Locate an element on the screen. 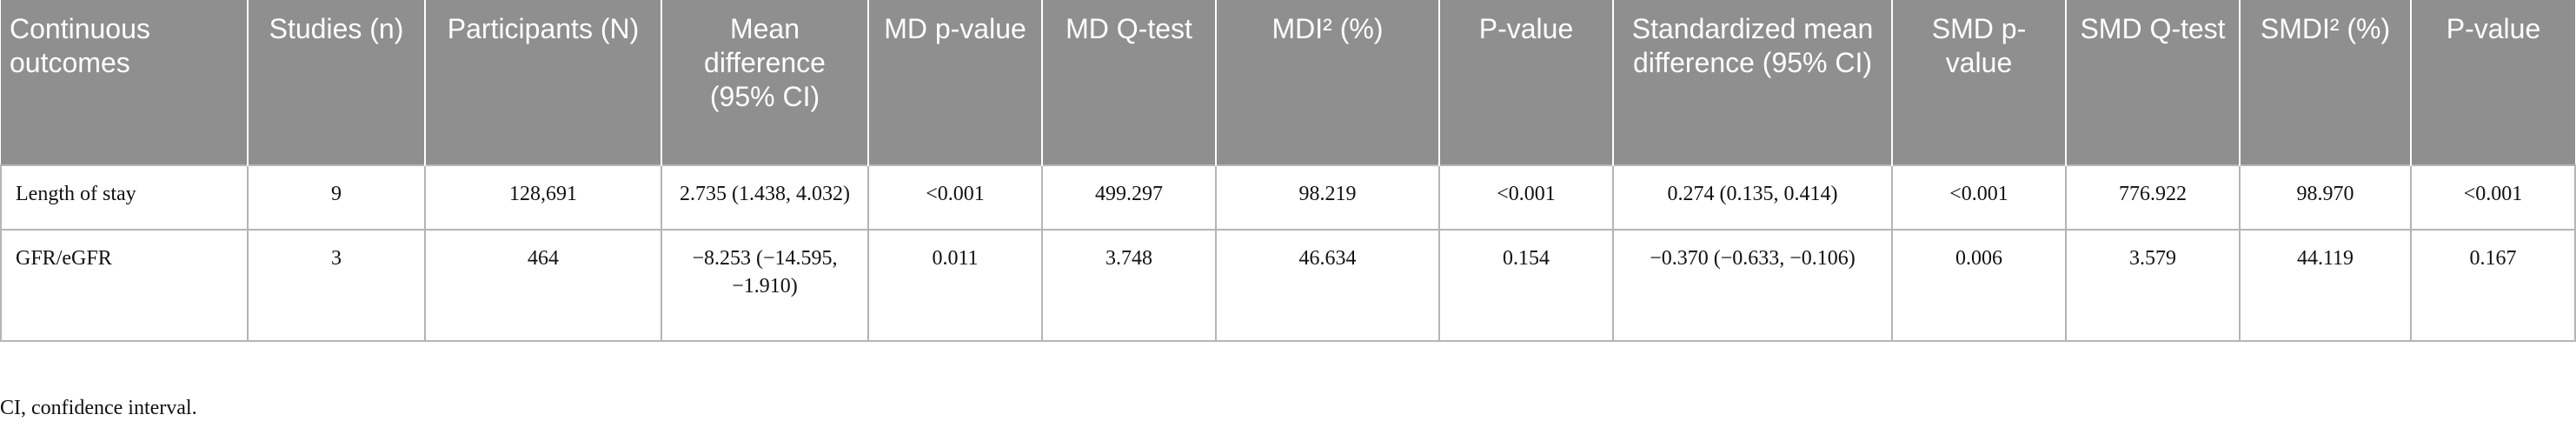 This screenshot has width=2576, height=428. header-cell: MD Q-test is located at coordinates (1128, 82).